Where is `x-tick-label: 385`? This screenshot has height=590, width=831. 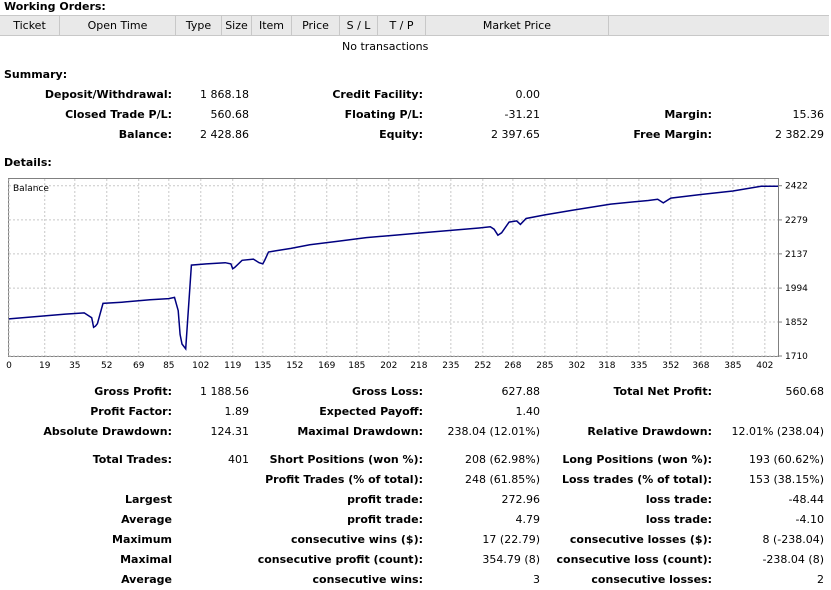
x-tick-label: 385 is located at coordinates (732, 366).